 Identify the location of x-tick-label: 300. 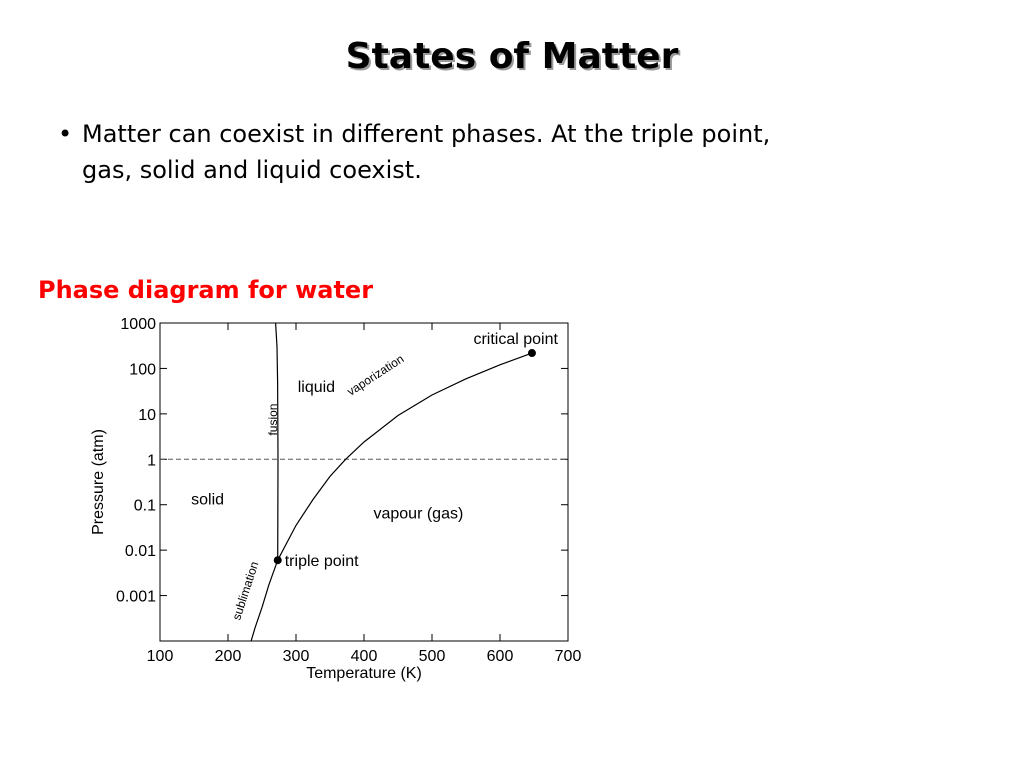
(296, 656).